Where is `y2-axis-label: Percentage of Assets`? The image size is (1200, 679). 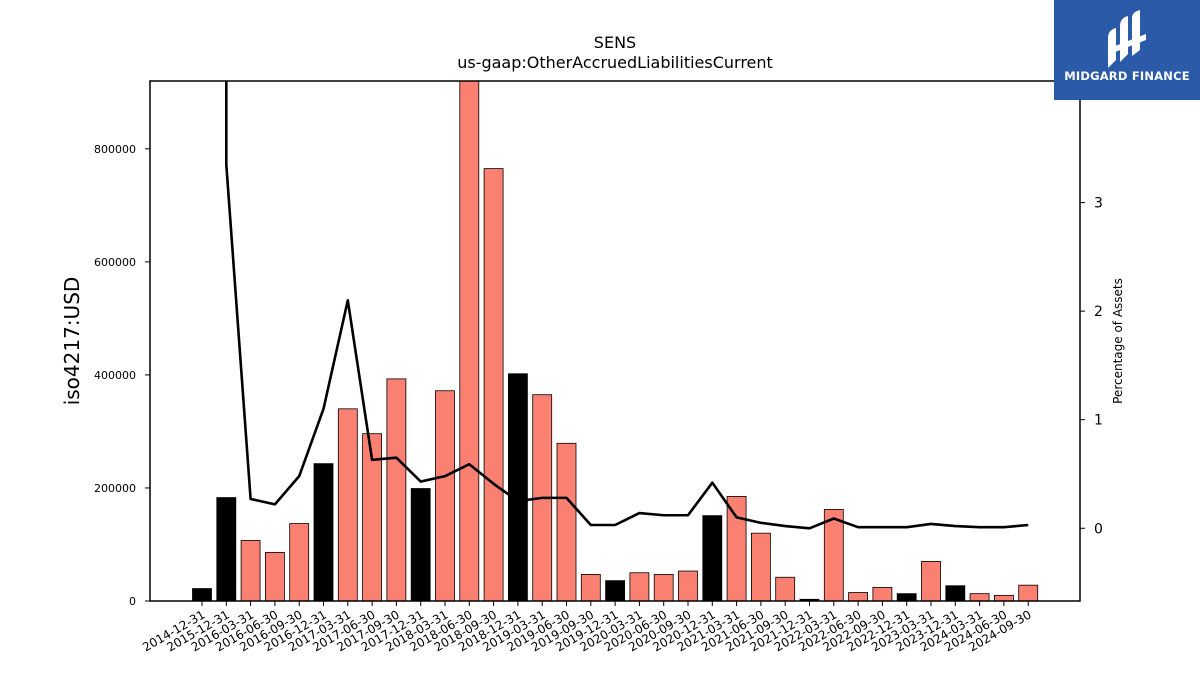 y2-axis-label: Percentage of Assets is located at coordinates (1118, 341).